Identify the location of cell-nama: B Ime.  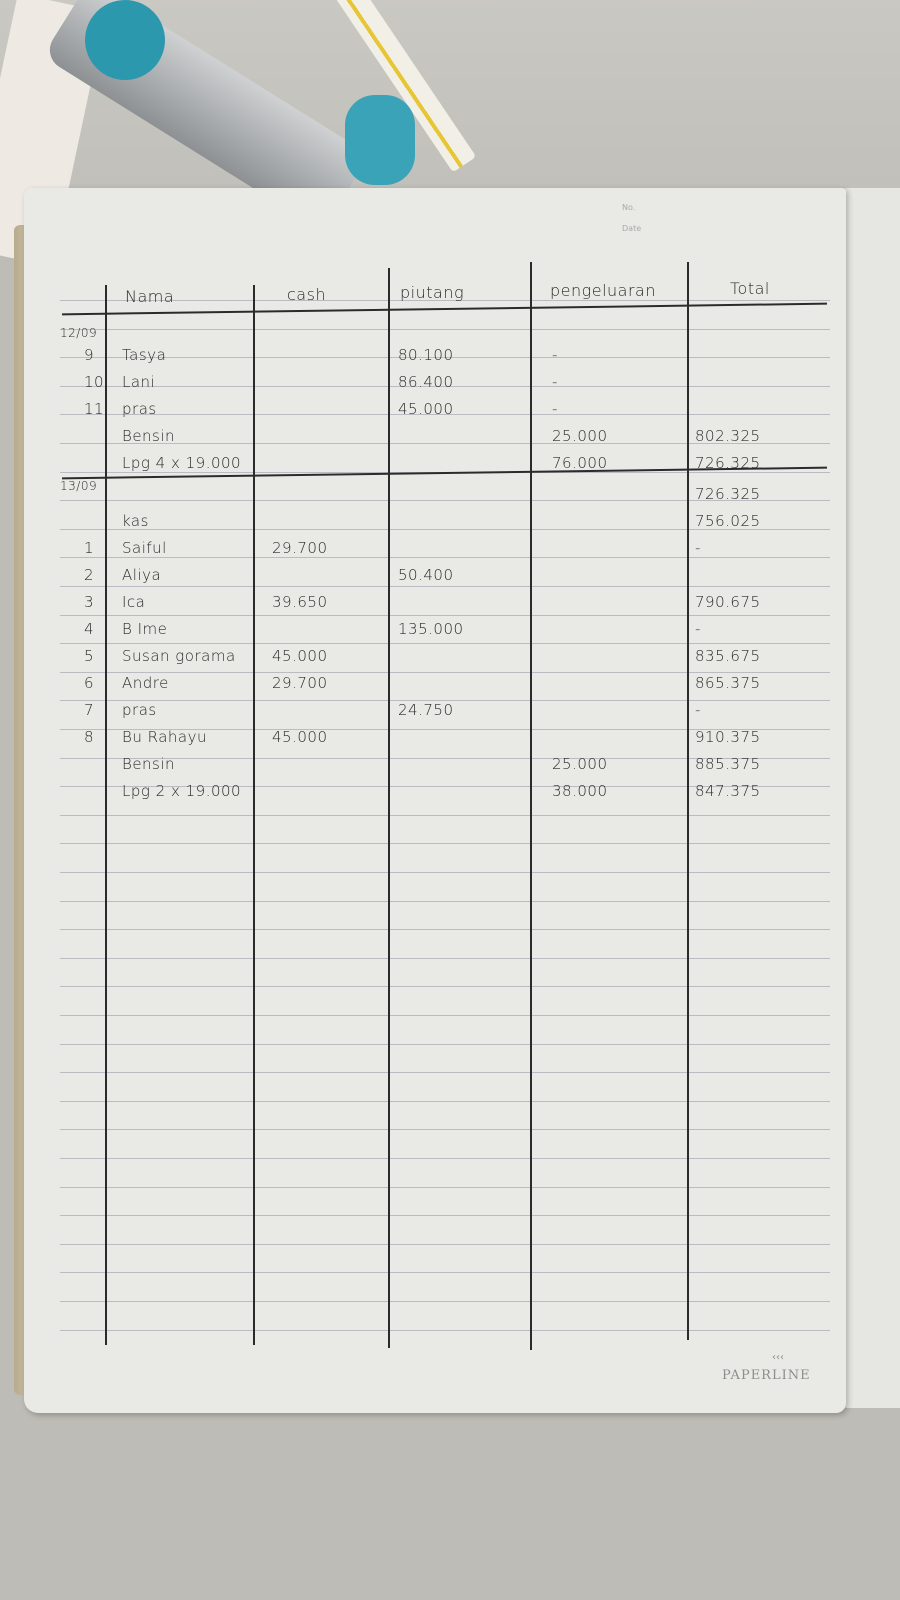
(145, 629).